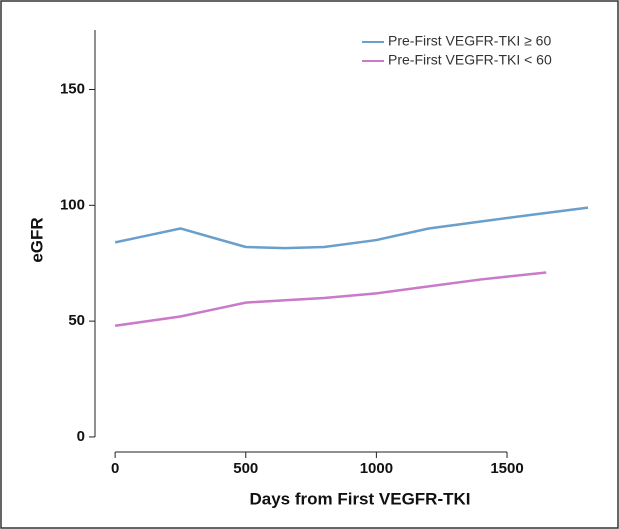 The width and height of the screenshot is (619, 529). What do you see at coordinates (36, 239) in the screenshot?
I see `y-axis-label: eGFR` at bounding box center [36, 239].